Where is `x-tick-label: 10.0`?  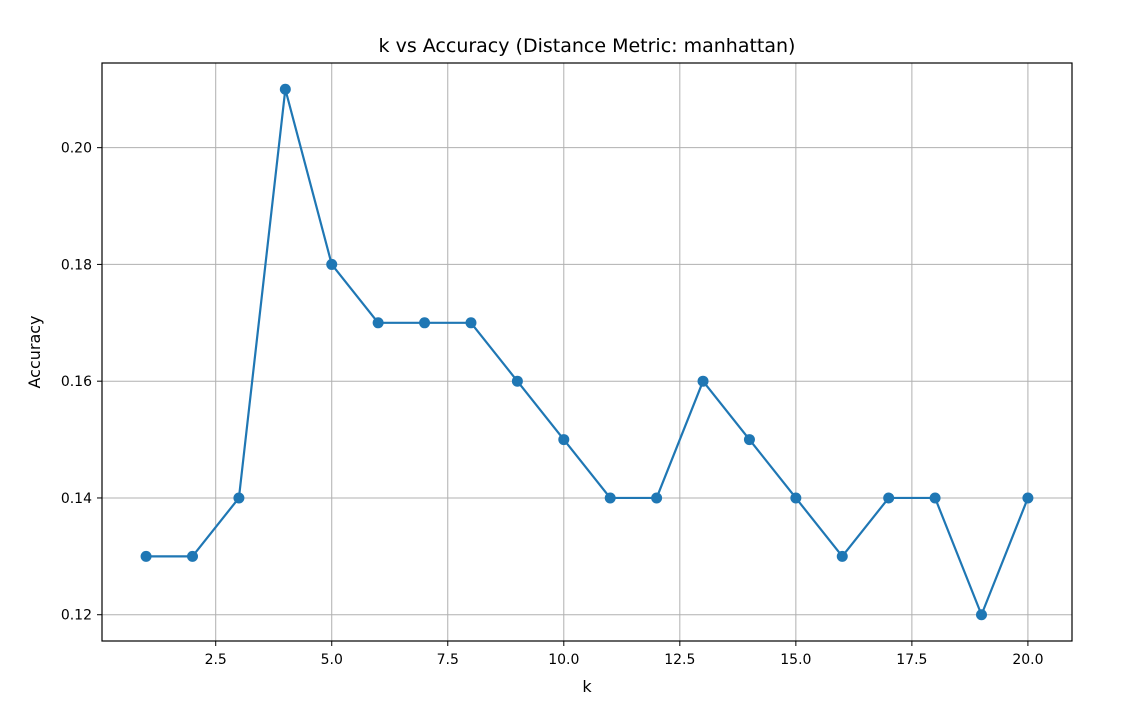 x-tick-label: 10.0 is located at coordinates (563, 660).